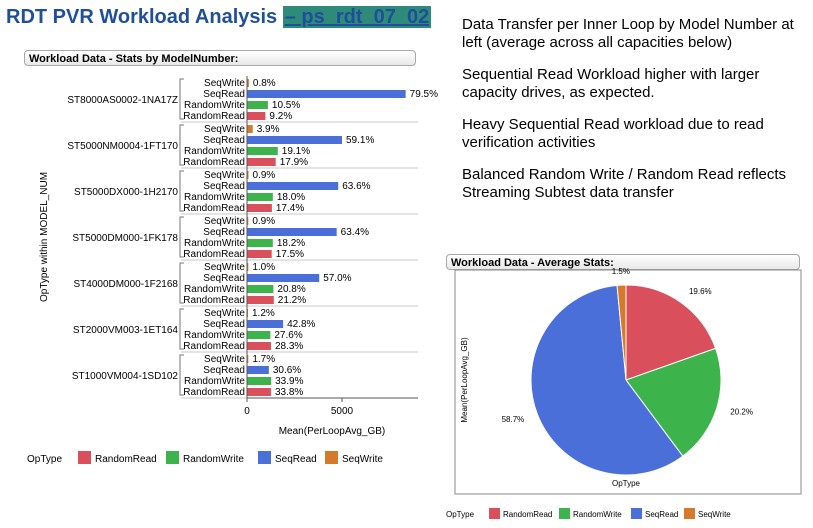 The width and height of the screenshot is (813, 528). What do you see at coordinates (424, 94) in the screenshot?
I see `bar-value-label: 79.5%` at bounding box center [424, 94].